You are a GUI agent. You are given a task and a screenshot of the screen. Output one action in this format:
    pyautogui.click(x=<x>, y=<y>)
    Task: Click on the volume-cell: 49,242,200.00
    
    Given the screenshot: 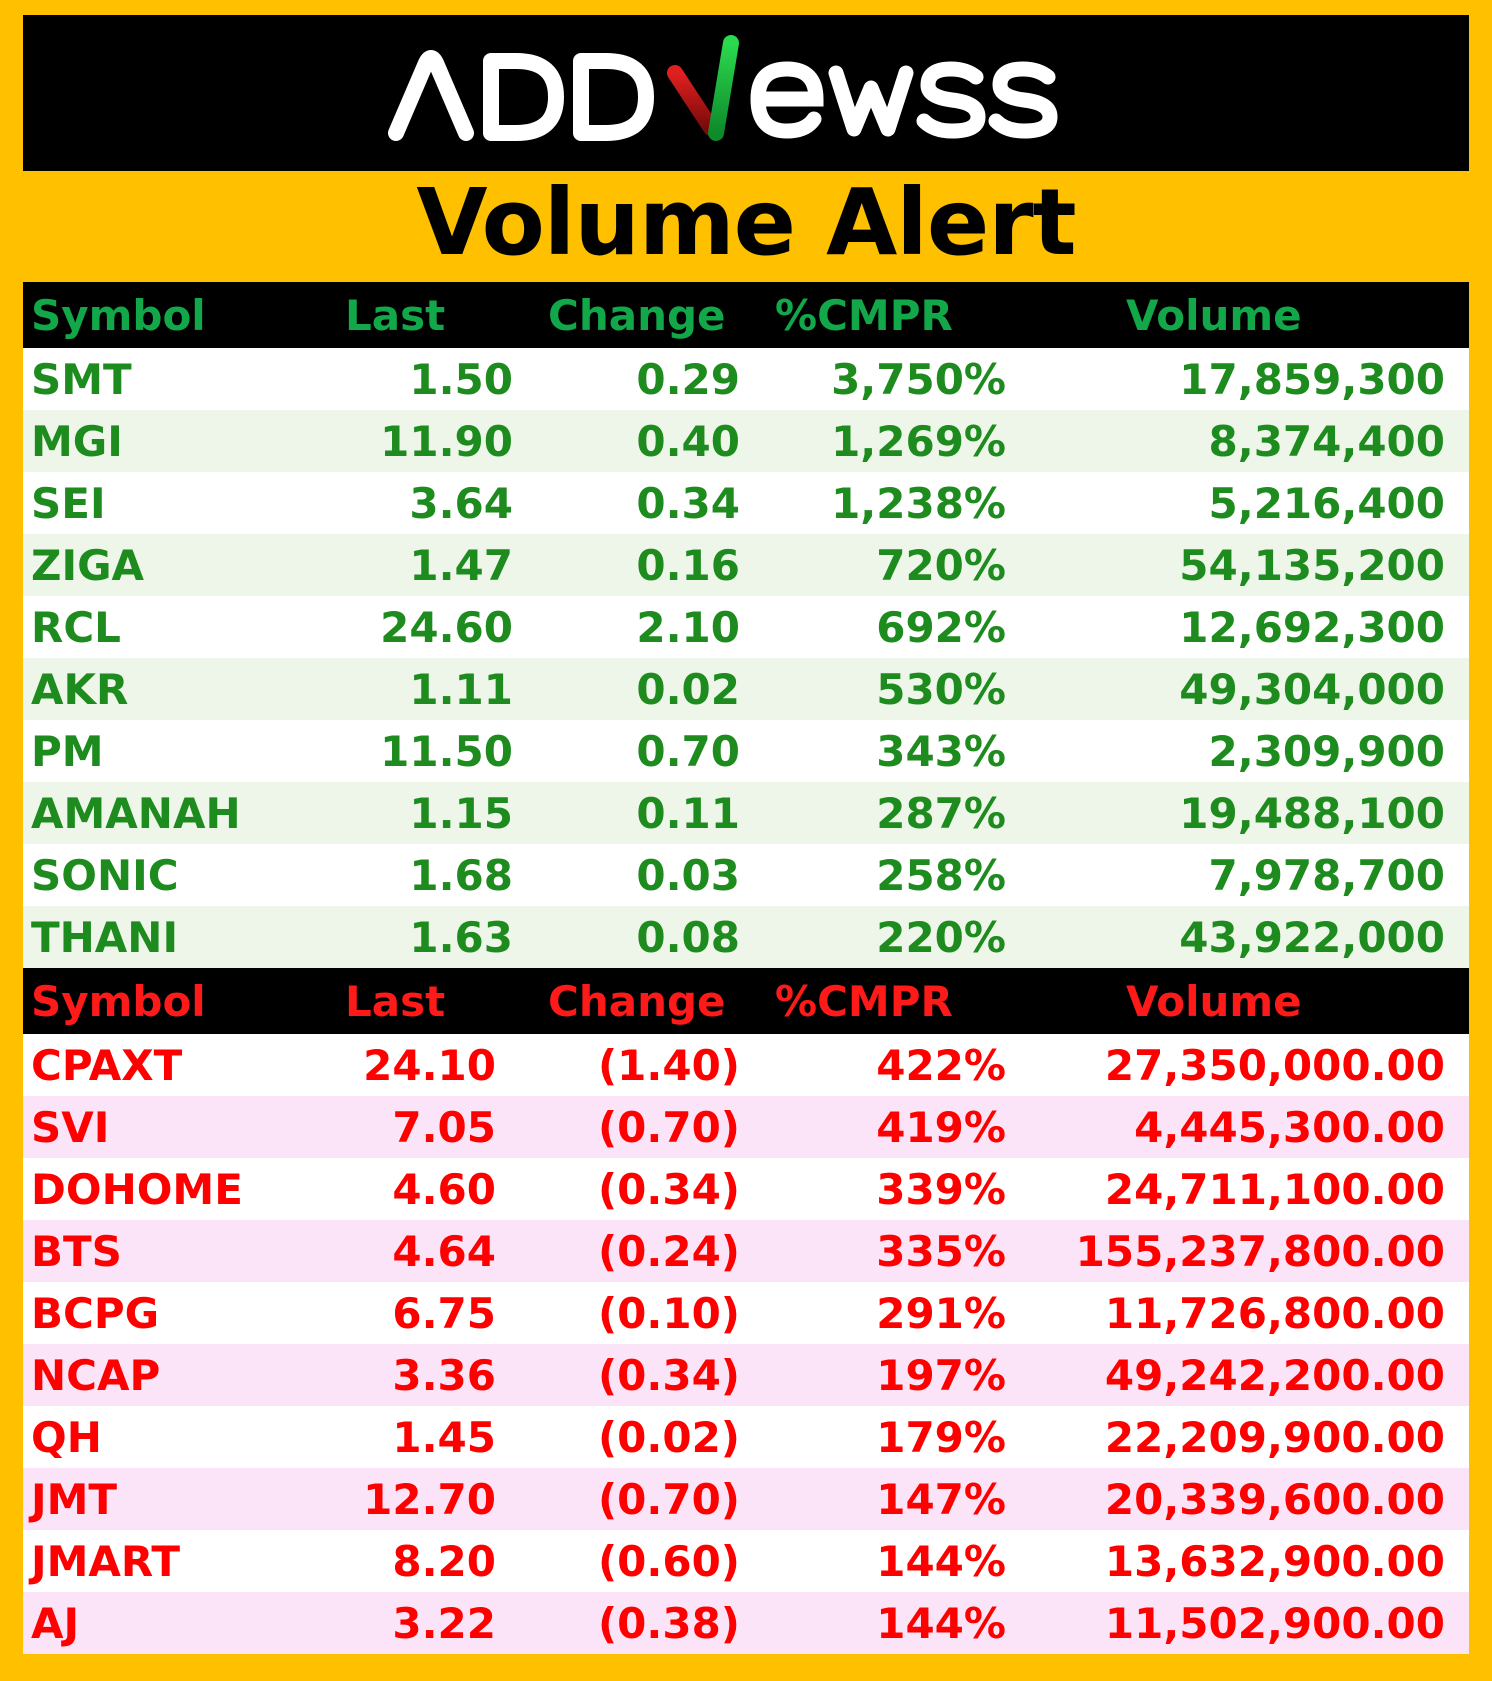 What is the action you would take?
    pyautogui.click(x=1274, y=1375)
    